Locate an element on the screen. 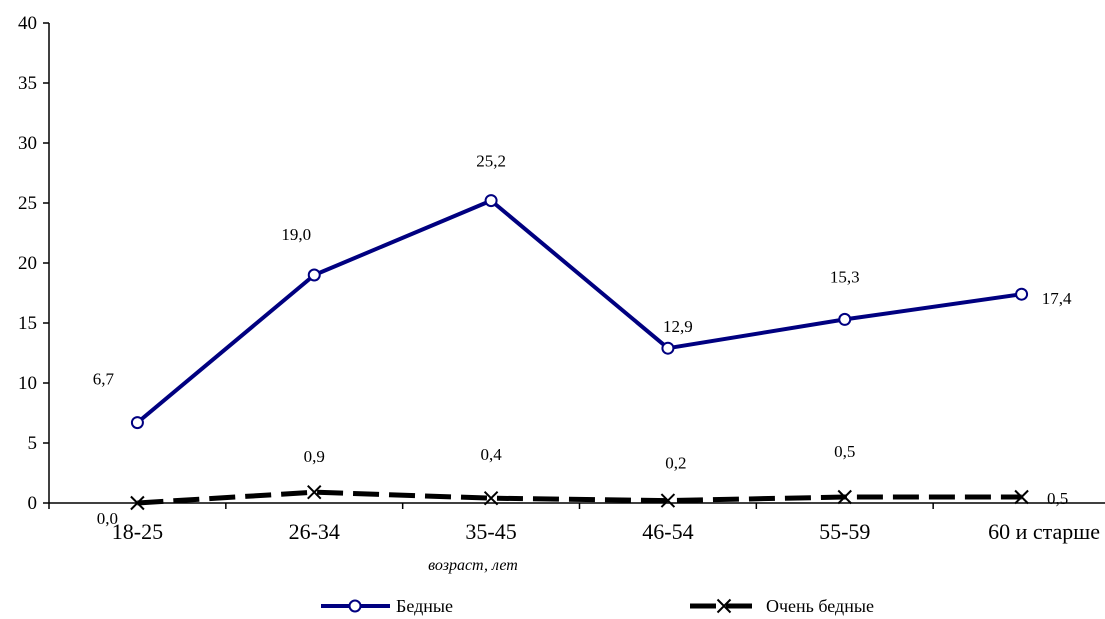  y-tick-label: 30 is located at coordinates (27, 143).